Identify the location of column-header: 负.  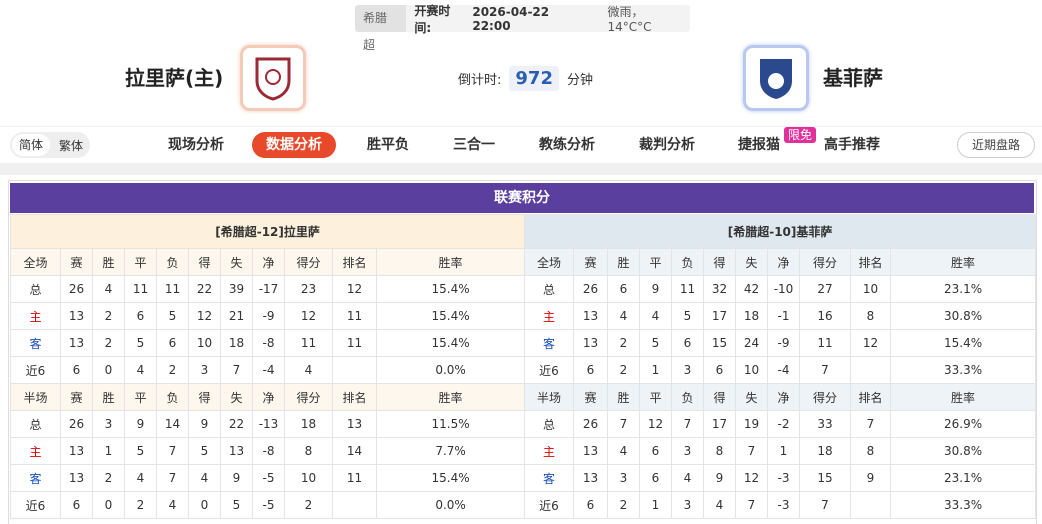
(687, 397).